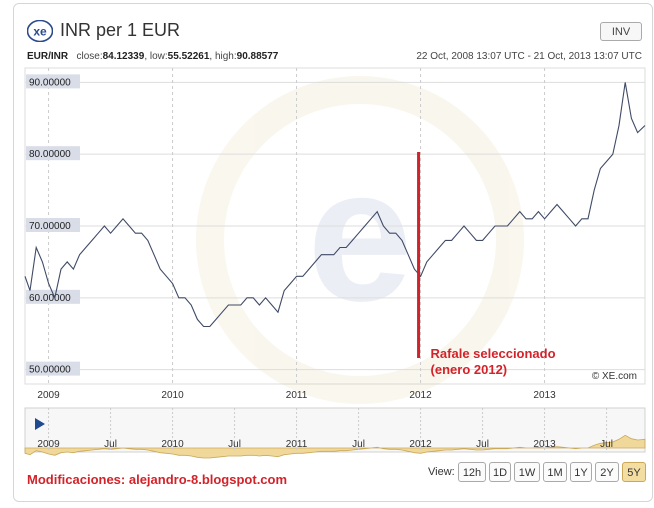  Describe the element at coordinates (157, 479) in the screenshot. I see `credit-text: Modificaciones: alejandro-8.blogspot.com` at that location.